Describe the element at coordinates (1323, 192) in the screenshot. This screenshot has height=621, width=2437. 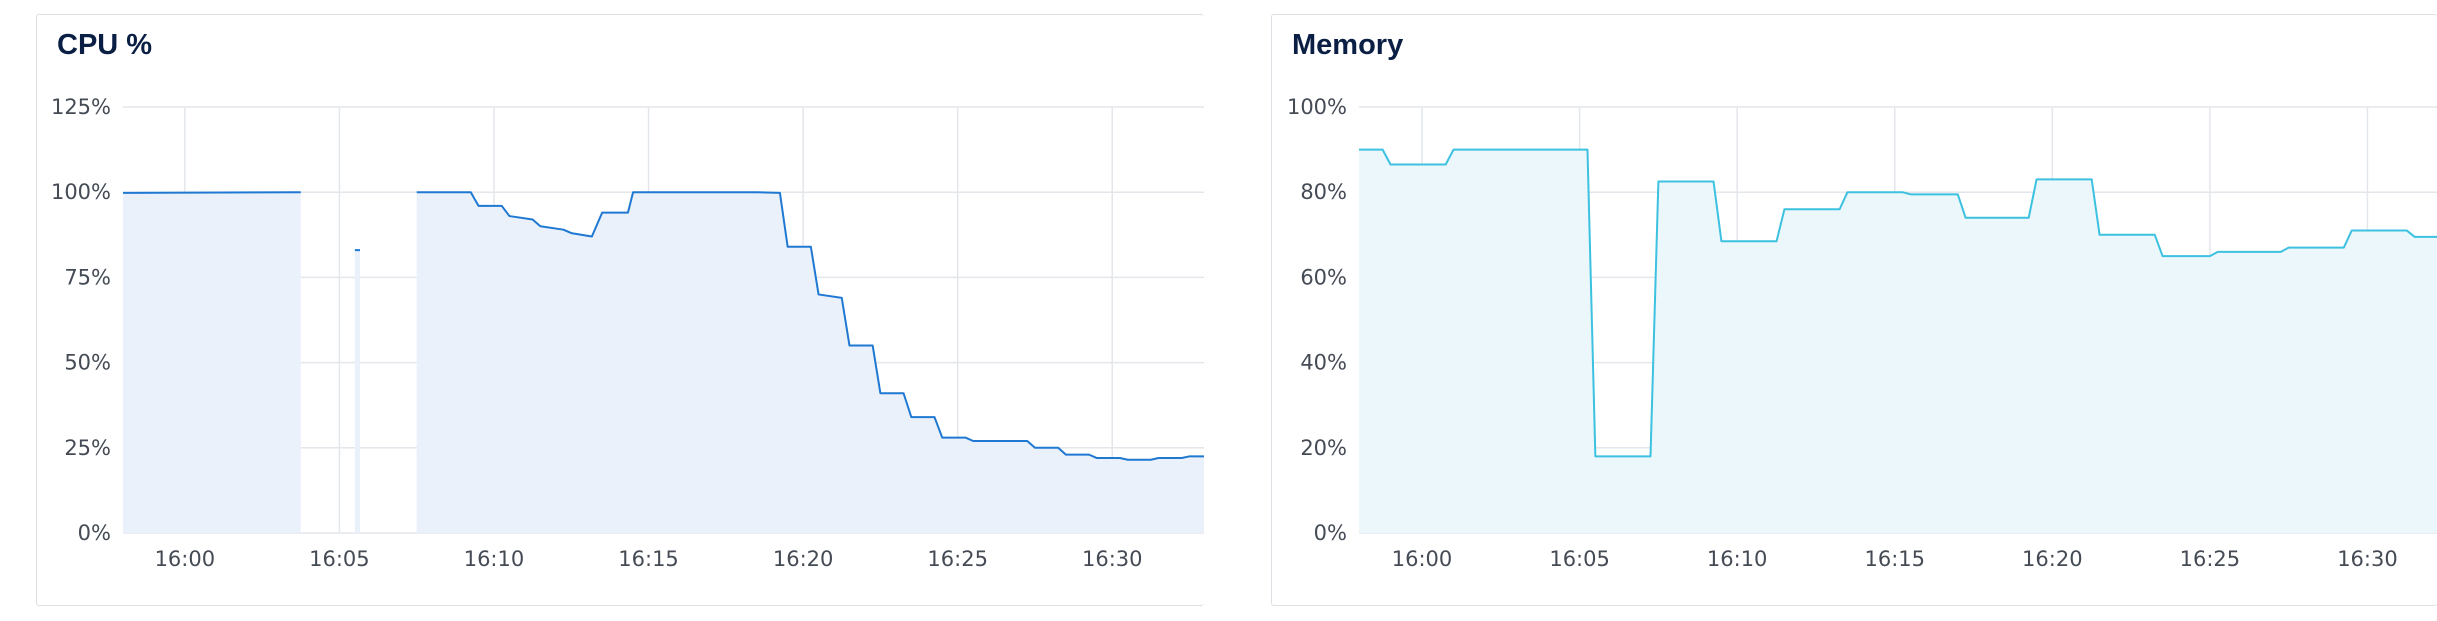
I see `memory-y-tick-label: 80%` at that location.